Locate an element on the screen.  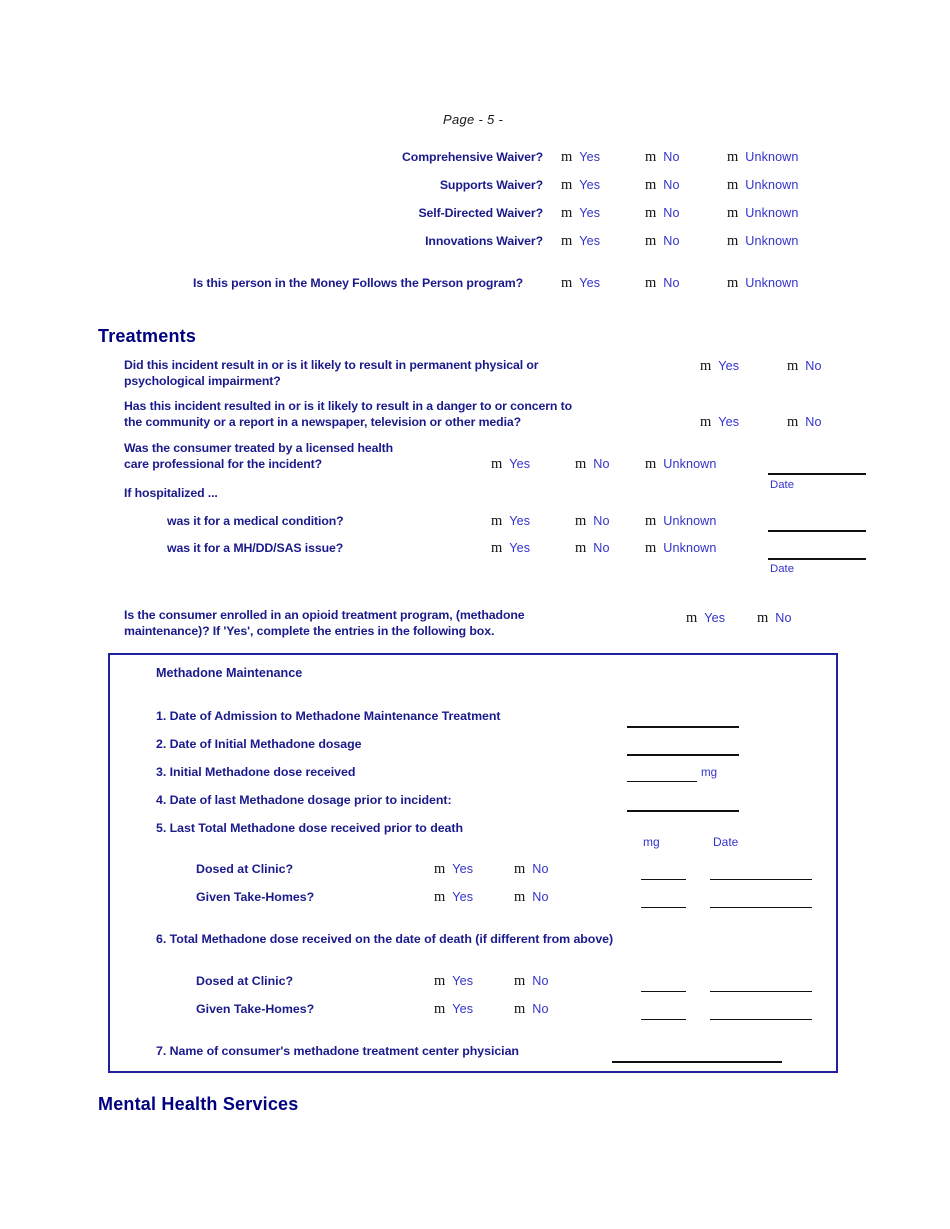
methadone-item-3: 3. Initial Methadone dose received is located at coordinates (256, 772).